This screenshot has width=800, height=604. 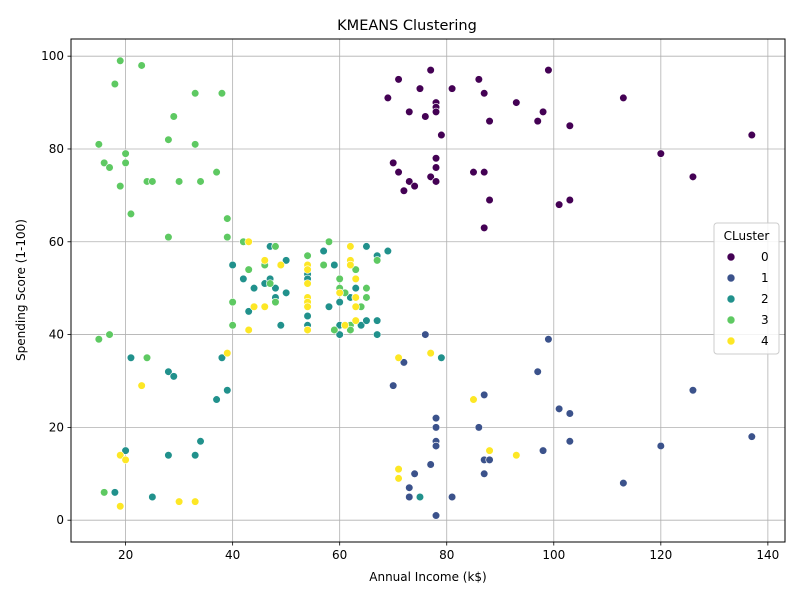 I want to click on x-tick-label: 60, so click(x=339, y=555).